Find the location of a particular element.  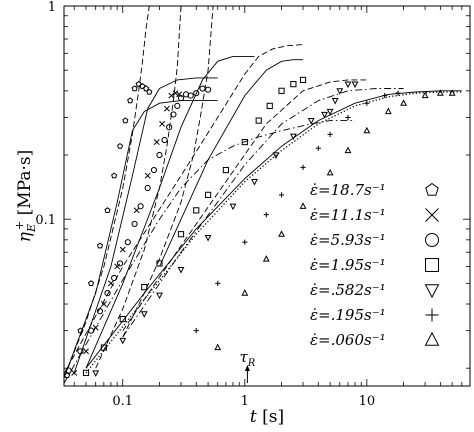

legend-label: ε̇=.582s⁻¹ is located at coordinates (348, 290).